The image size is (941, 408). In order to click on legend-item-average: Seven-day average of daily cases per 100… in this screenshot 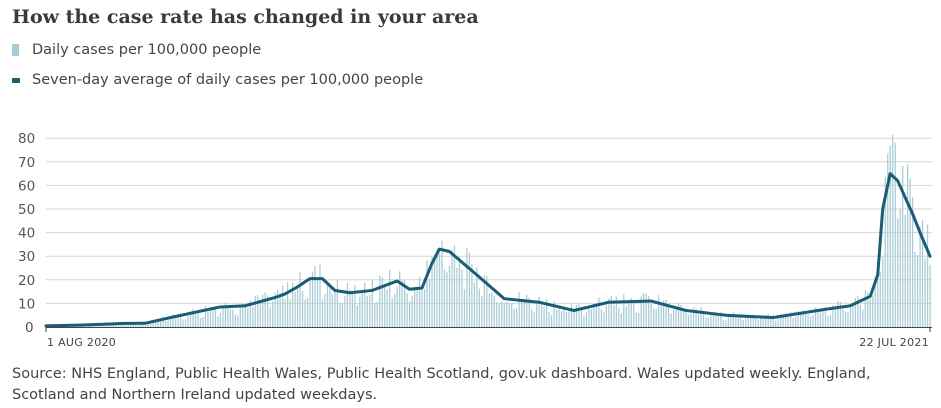, I will do `click(217, 80)`.